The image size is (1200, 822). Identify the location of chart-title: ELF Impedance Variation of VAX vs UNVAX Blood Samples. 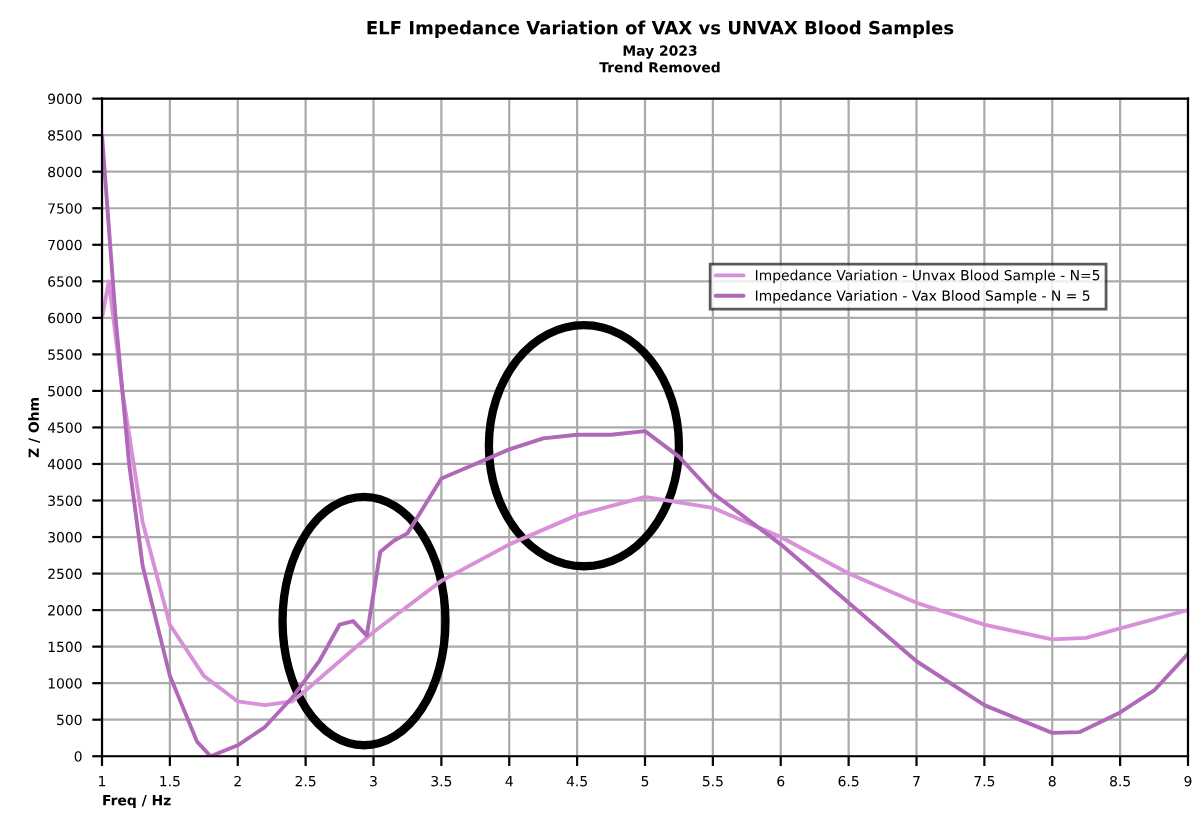
(660, 29).